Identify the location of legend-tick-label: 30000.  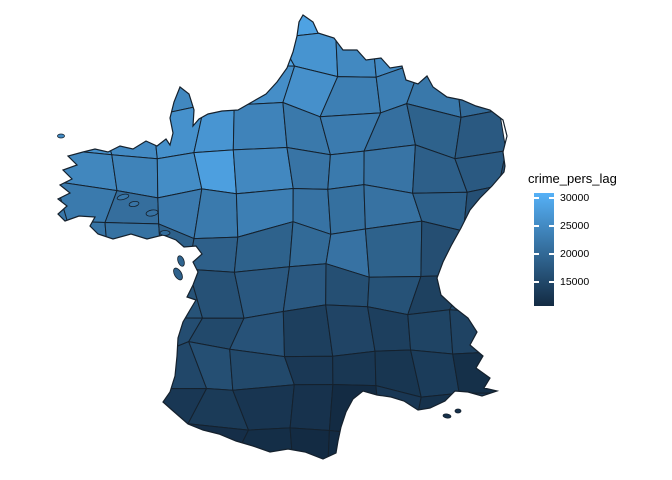
(575, 198).